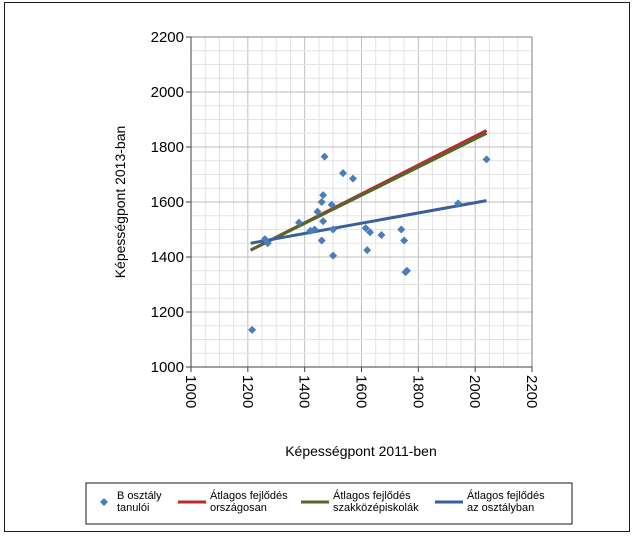 This screenshot has width=637, height=536. What do you see at coordinates (531, 391) in the screenshot?
I see `x-tick-label: 2200` at bounding box center [531, 391].